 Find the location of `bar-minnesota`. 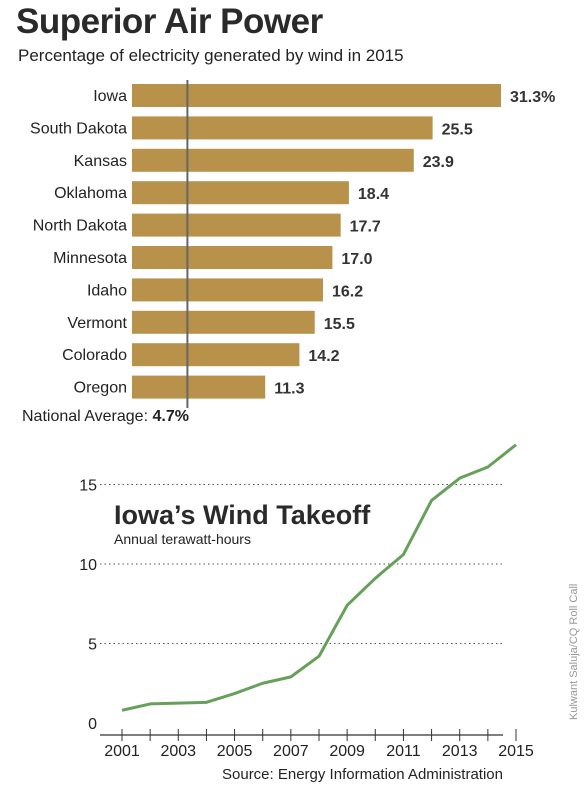

bar-minnesota is located at coordinates (232, 257).